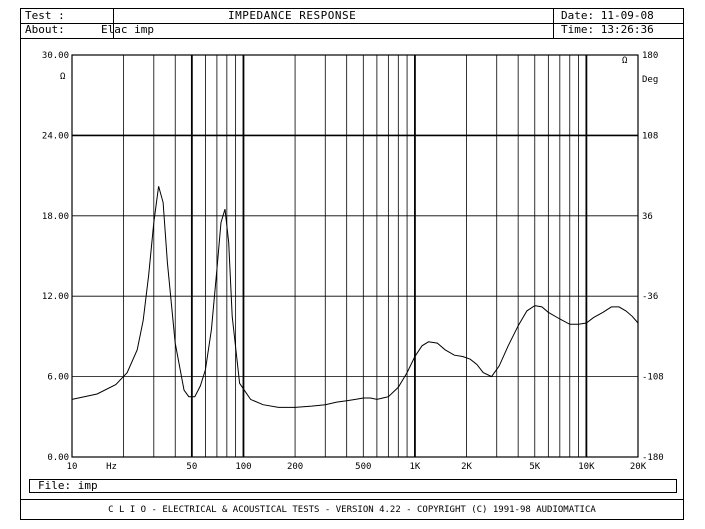 This screenshot has width=705, height=529. What do you see at coordinates (653, 458) in the screenshot?
I see `y2-tick-label: -180` at bounding box center [653, 458].